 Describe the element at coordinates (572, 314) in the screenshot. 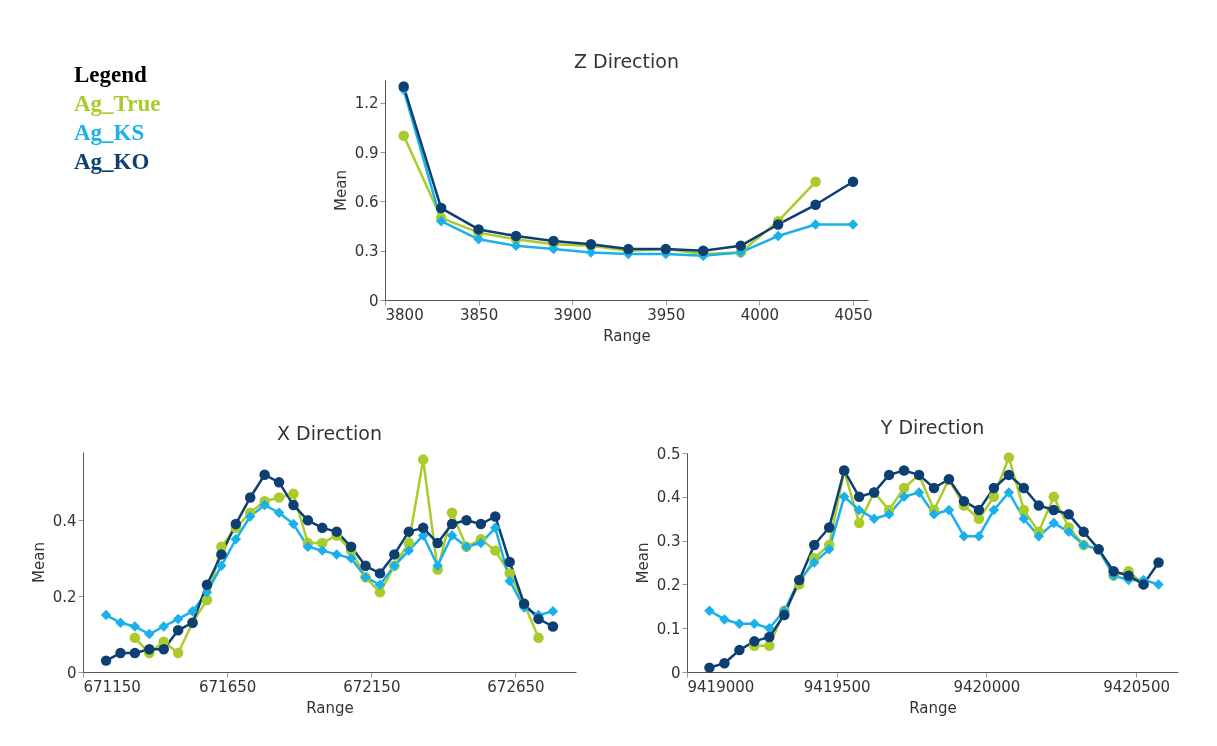

I see `x-tick-label: 3900` at that location.